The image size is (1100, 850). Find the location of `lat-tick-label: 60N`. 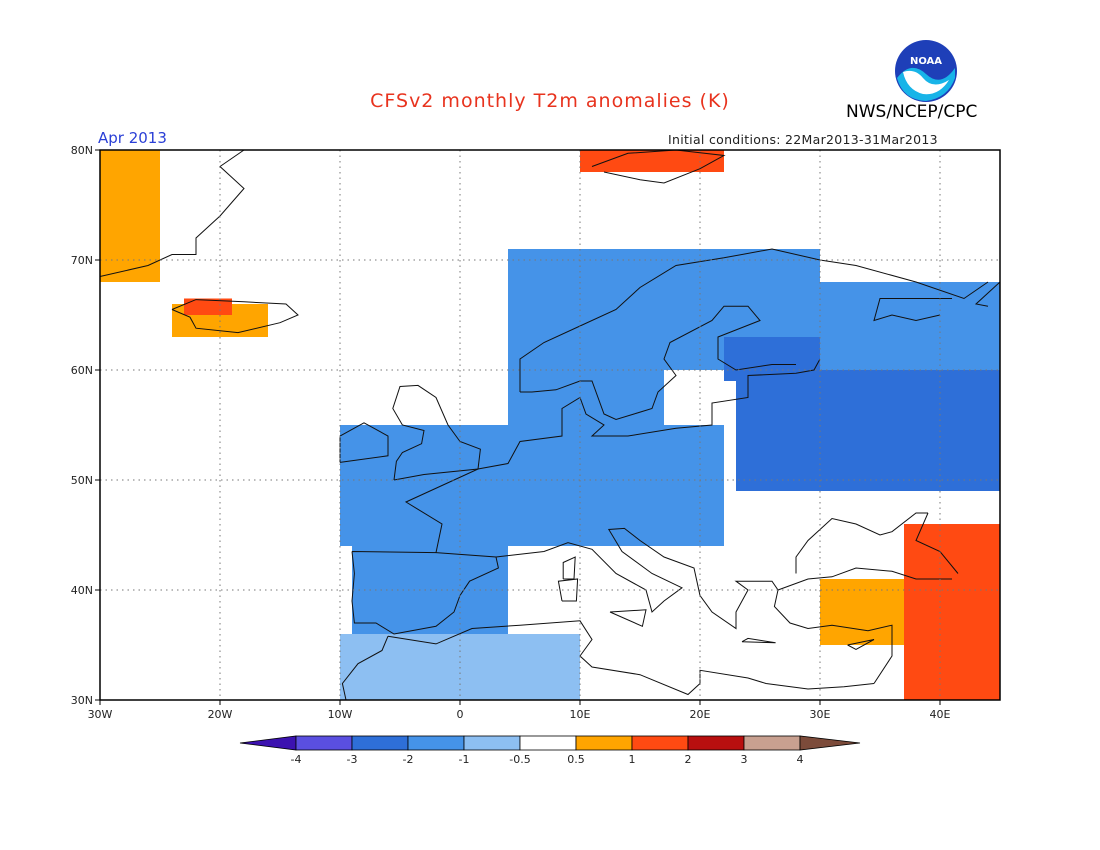

lat-tick-label: 60N is located at coordinates (82, 370).